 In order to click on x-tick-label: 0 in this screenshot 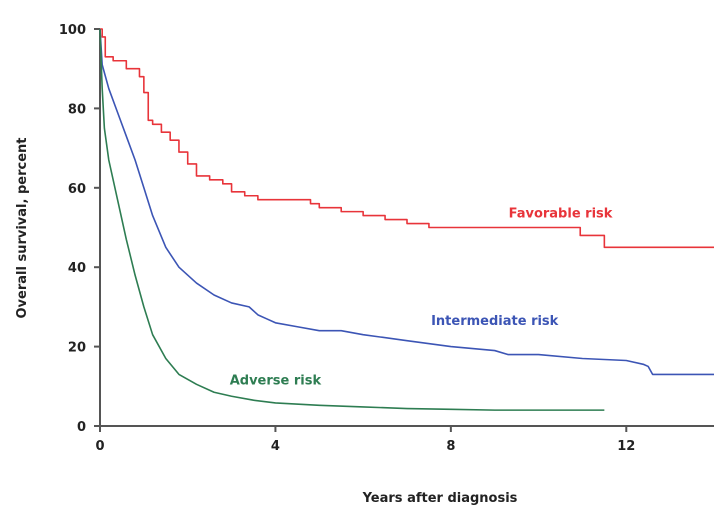, I will do `click(99, 446)`.